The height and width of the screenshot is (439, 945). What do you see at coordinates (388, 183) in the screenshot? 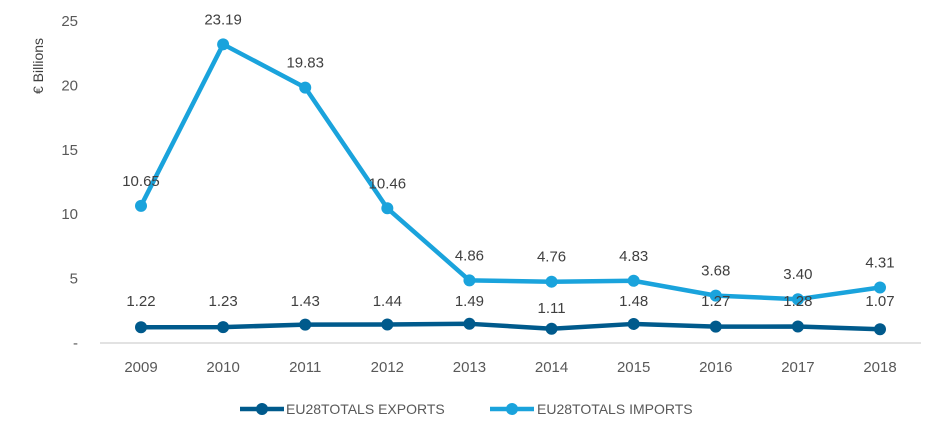
I see `data-label-imports: 10.46` at bounding box center [388, 183].